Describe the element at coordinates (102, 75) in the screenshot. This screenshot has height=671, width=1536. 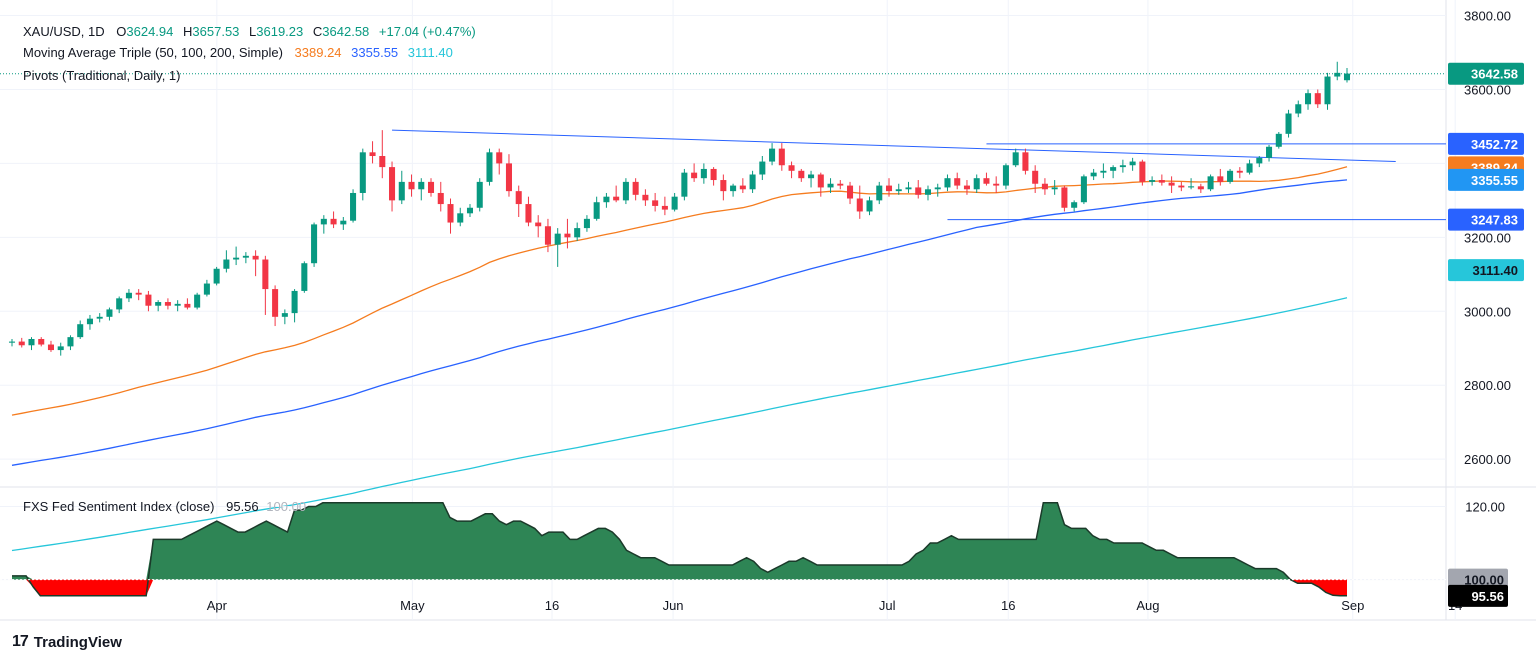
I see `pivots-label: Pivots (Traditional, Daily, 1)` at that location.